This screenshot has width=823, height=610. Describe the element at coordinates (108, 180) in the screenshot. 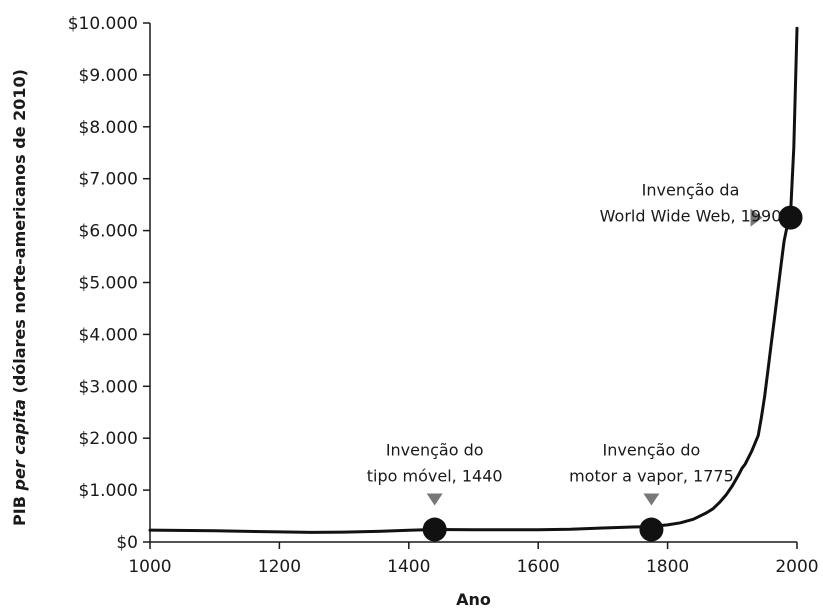

I see `y-tick-label: $7.000` at that location.